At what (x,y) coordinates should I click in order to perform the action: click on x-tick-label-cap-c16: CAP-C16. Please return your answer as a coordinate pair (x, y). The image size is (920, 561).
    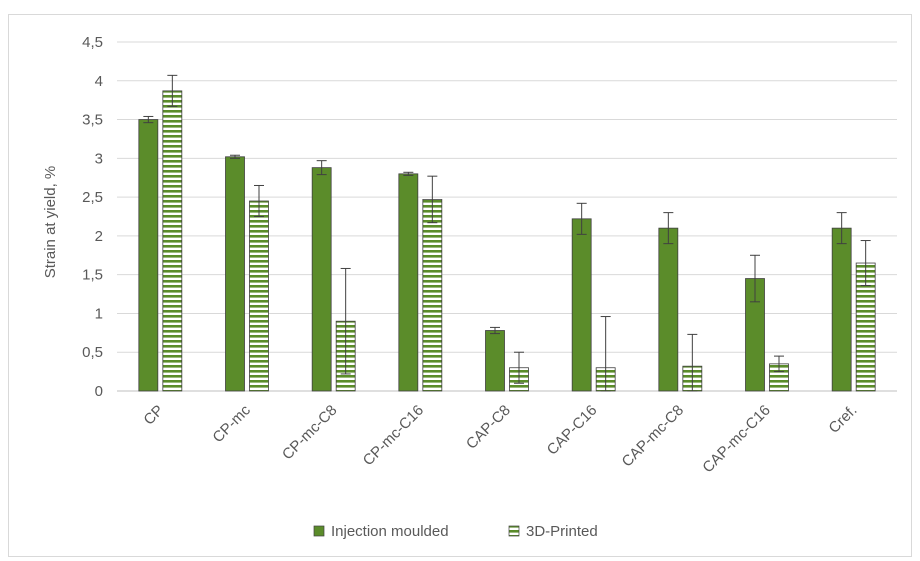
    Looking at the image, I should click on (572, 430).